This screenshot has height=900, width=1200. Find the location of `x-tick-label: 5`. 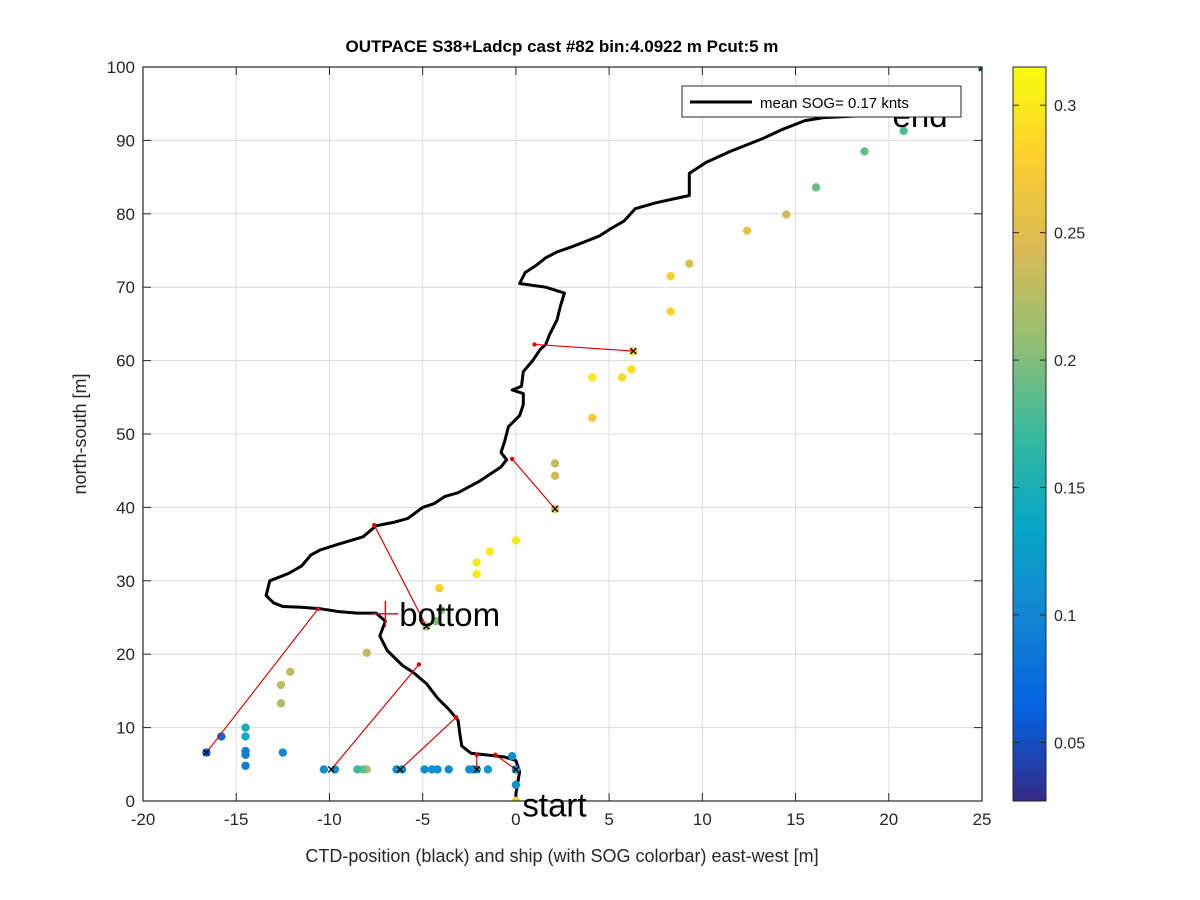

x-tick-label: 5 is located at coordinates (608, 819).